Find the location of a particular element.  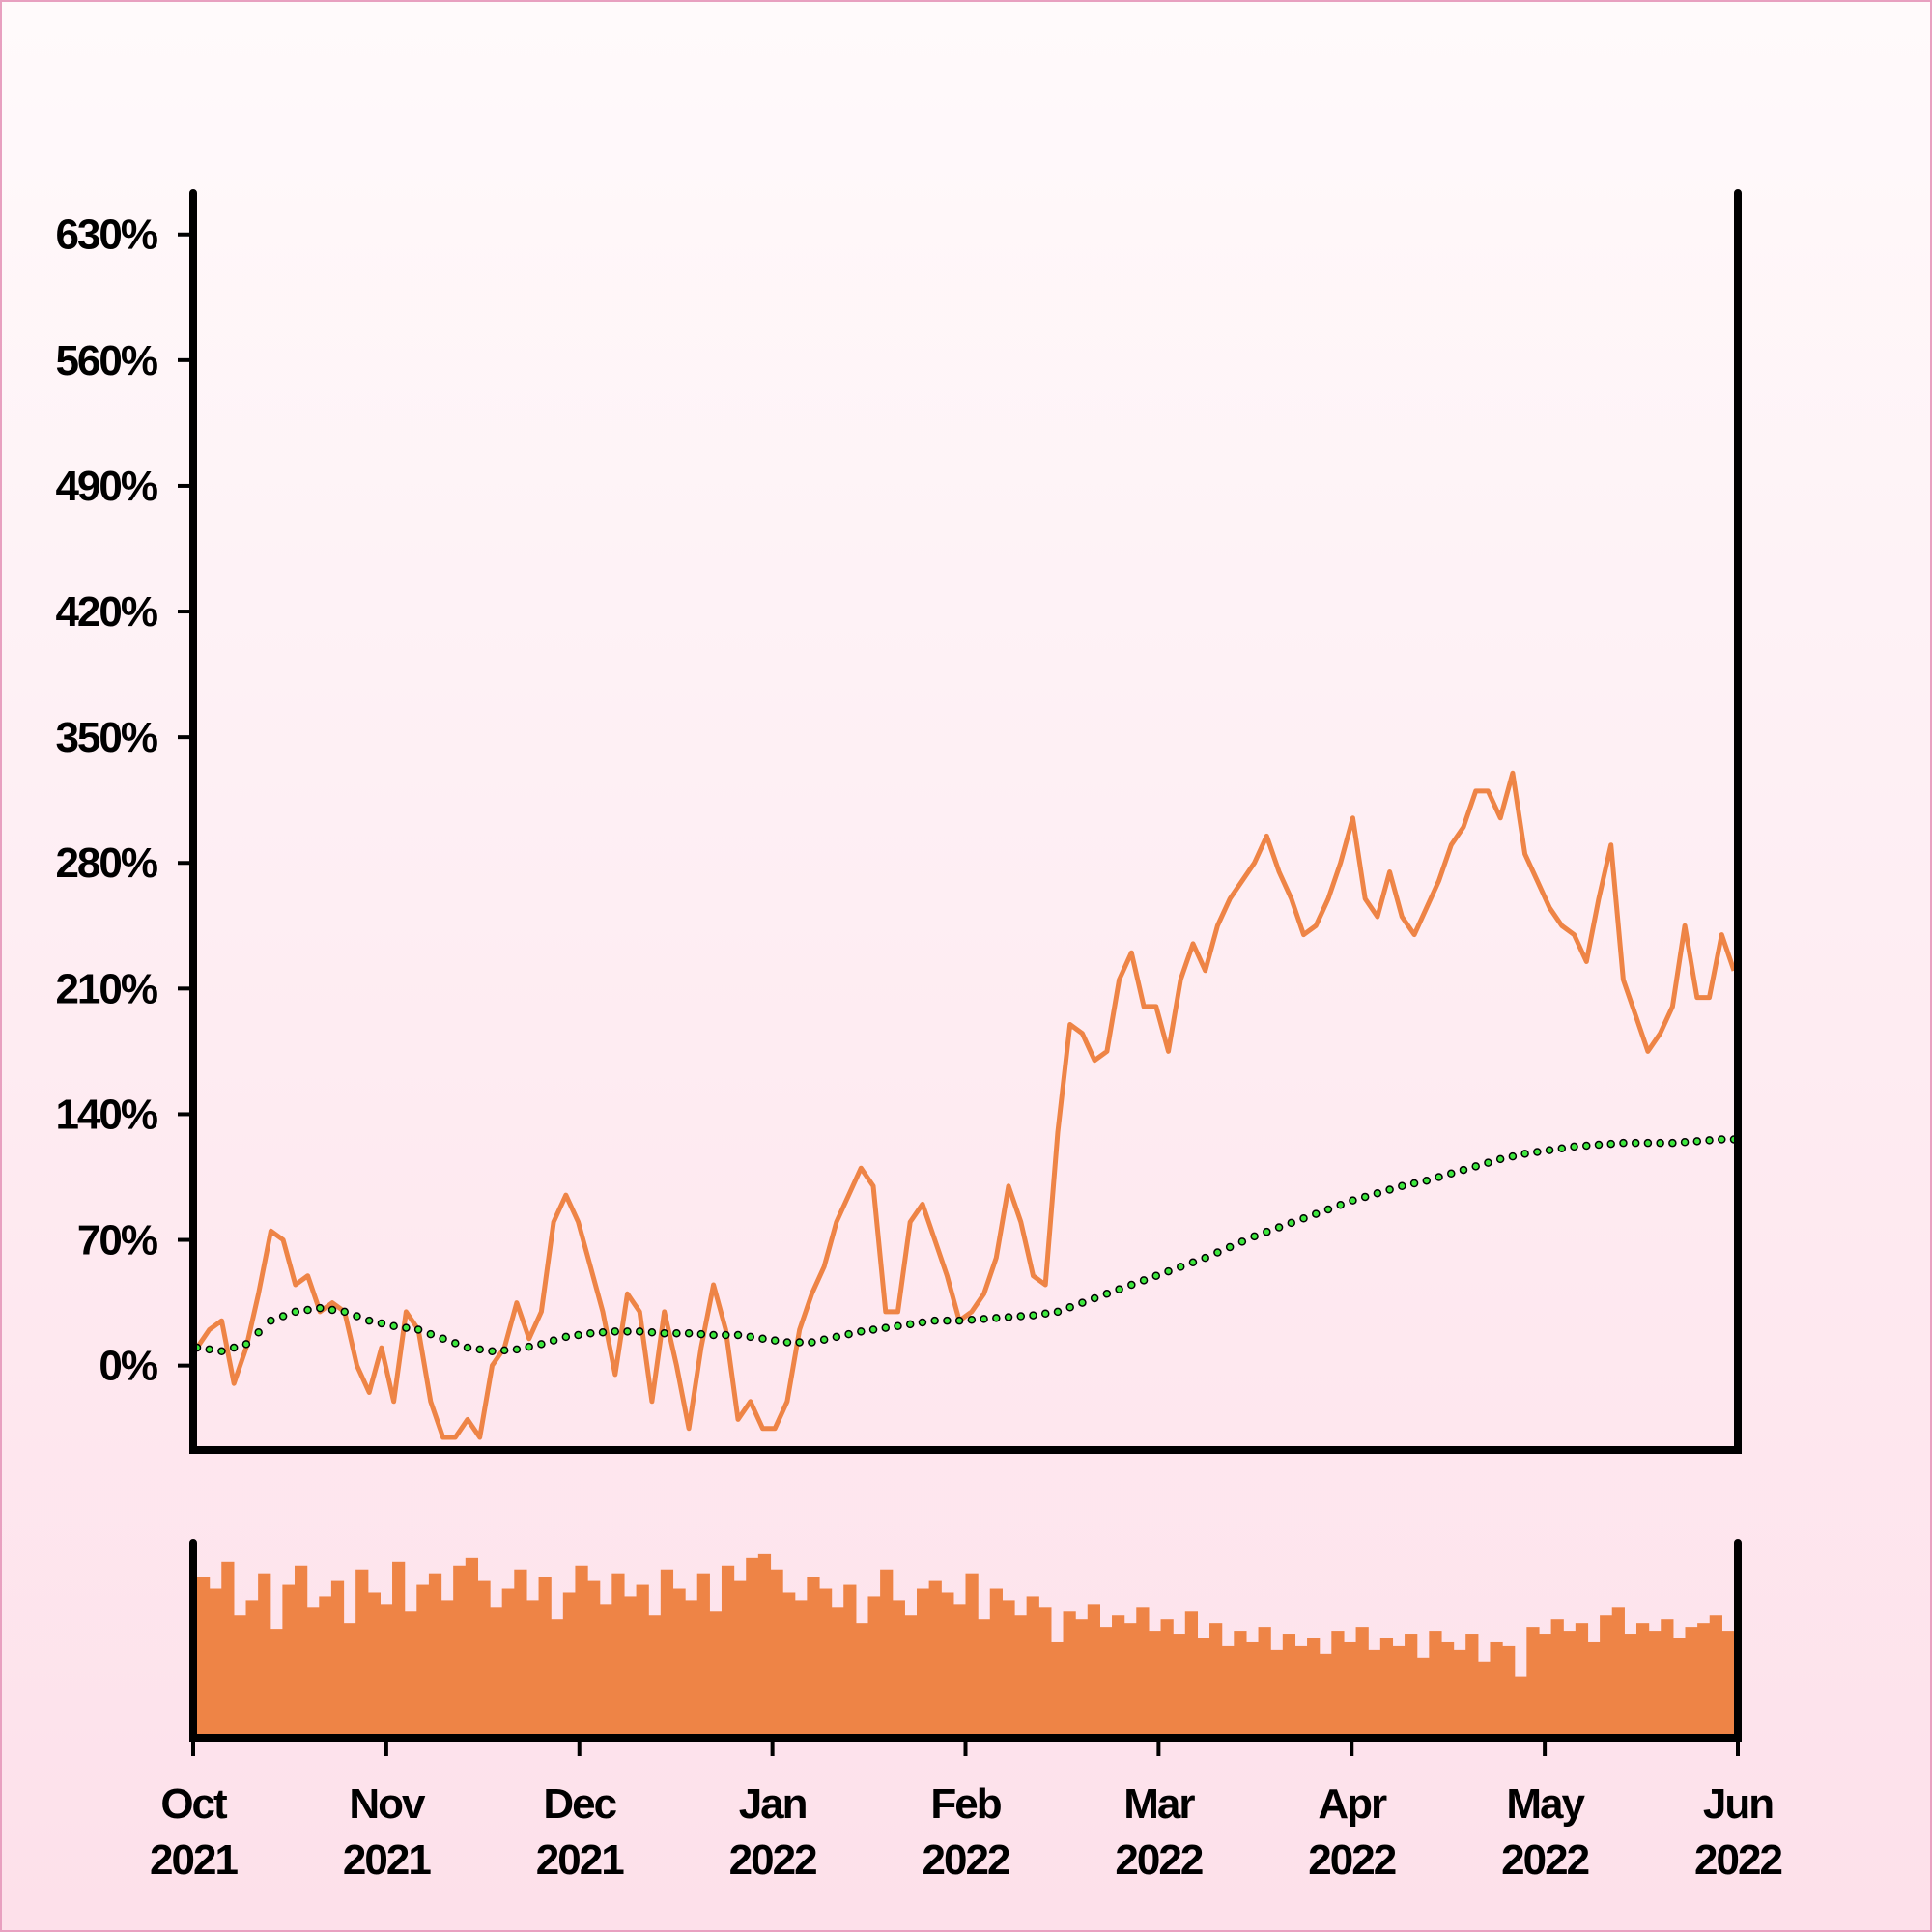

x-tick-label: 2021 is located at coordinates (387, 1860).